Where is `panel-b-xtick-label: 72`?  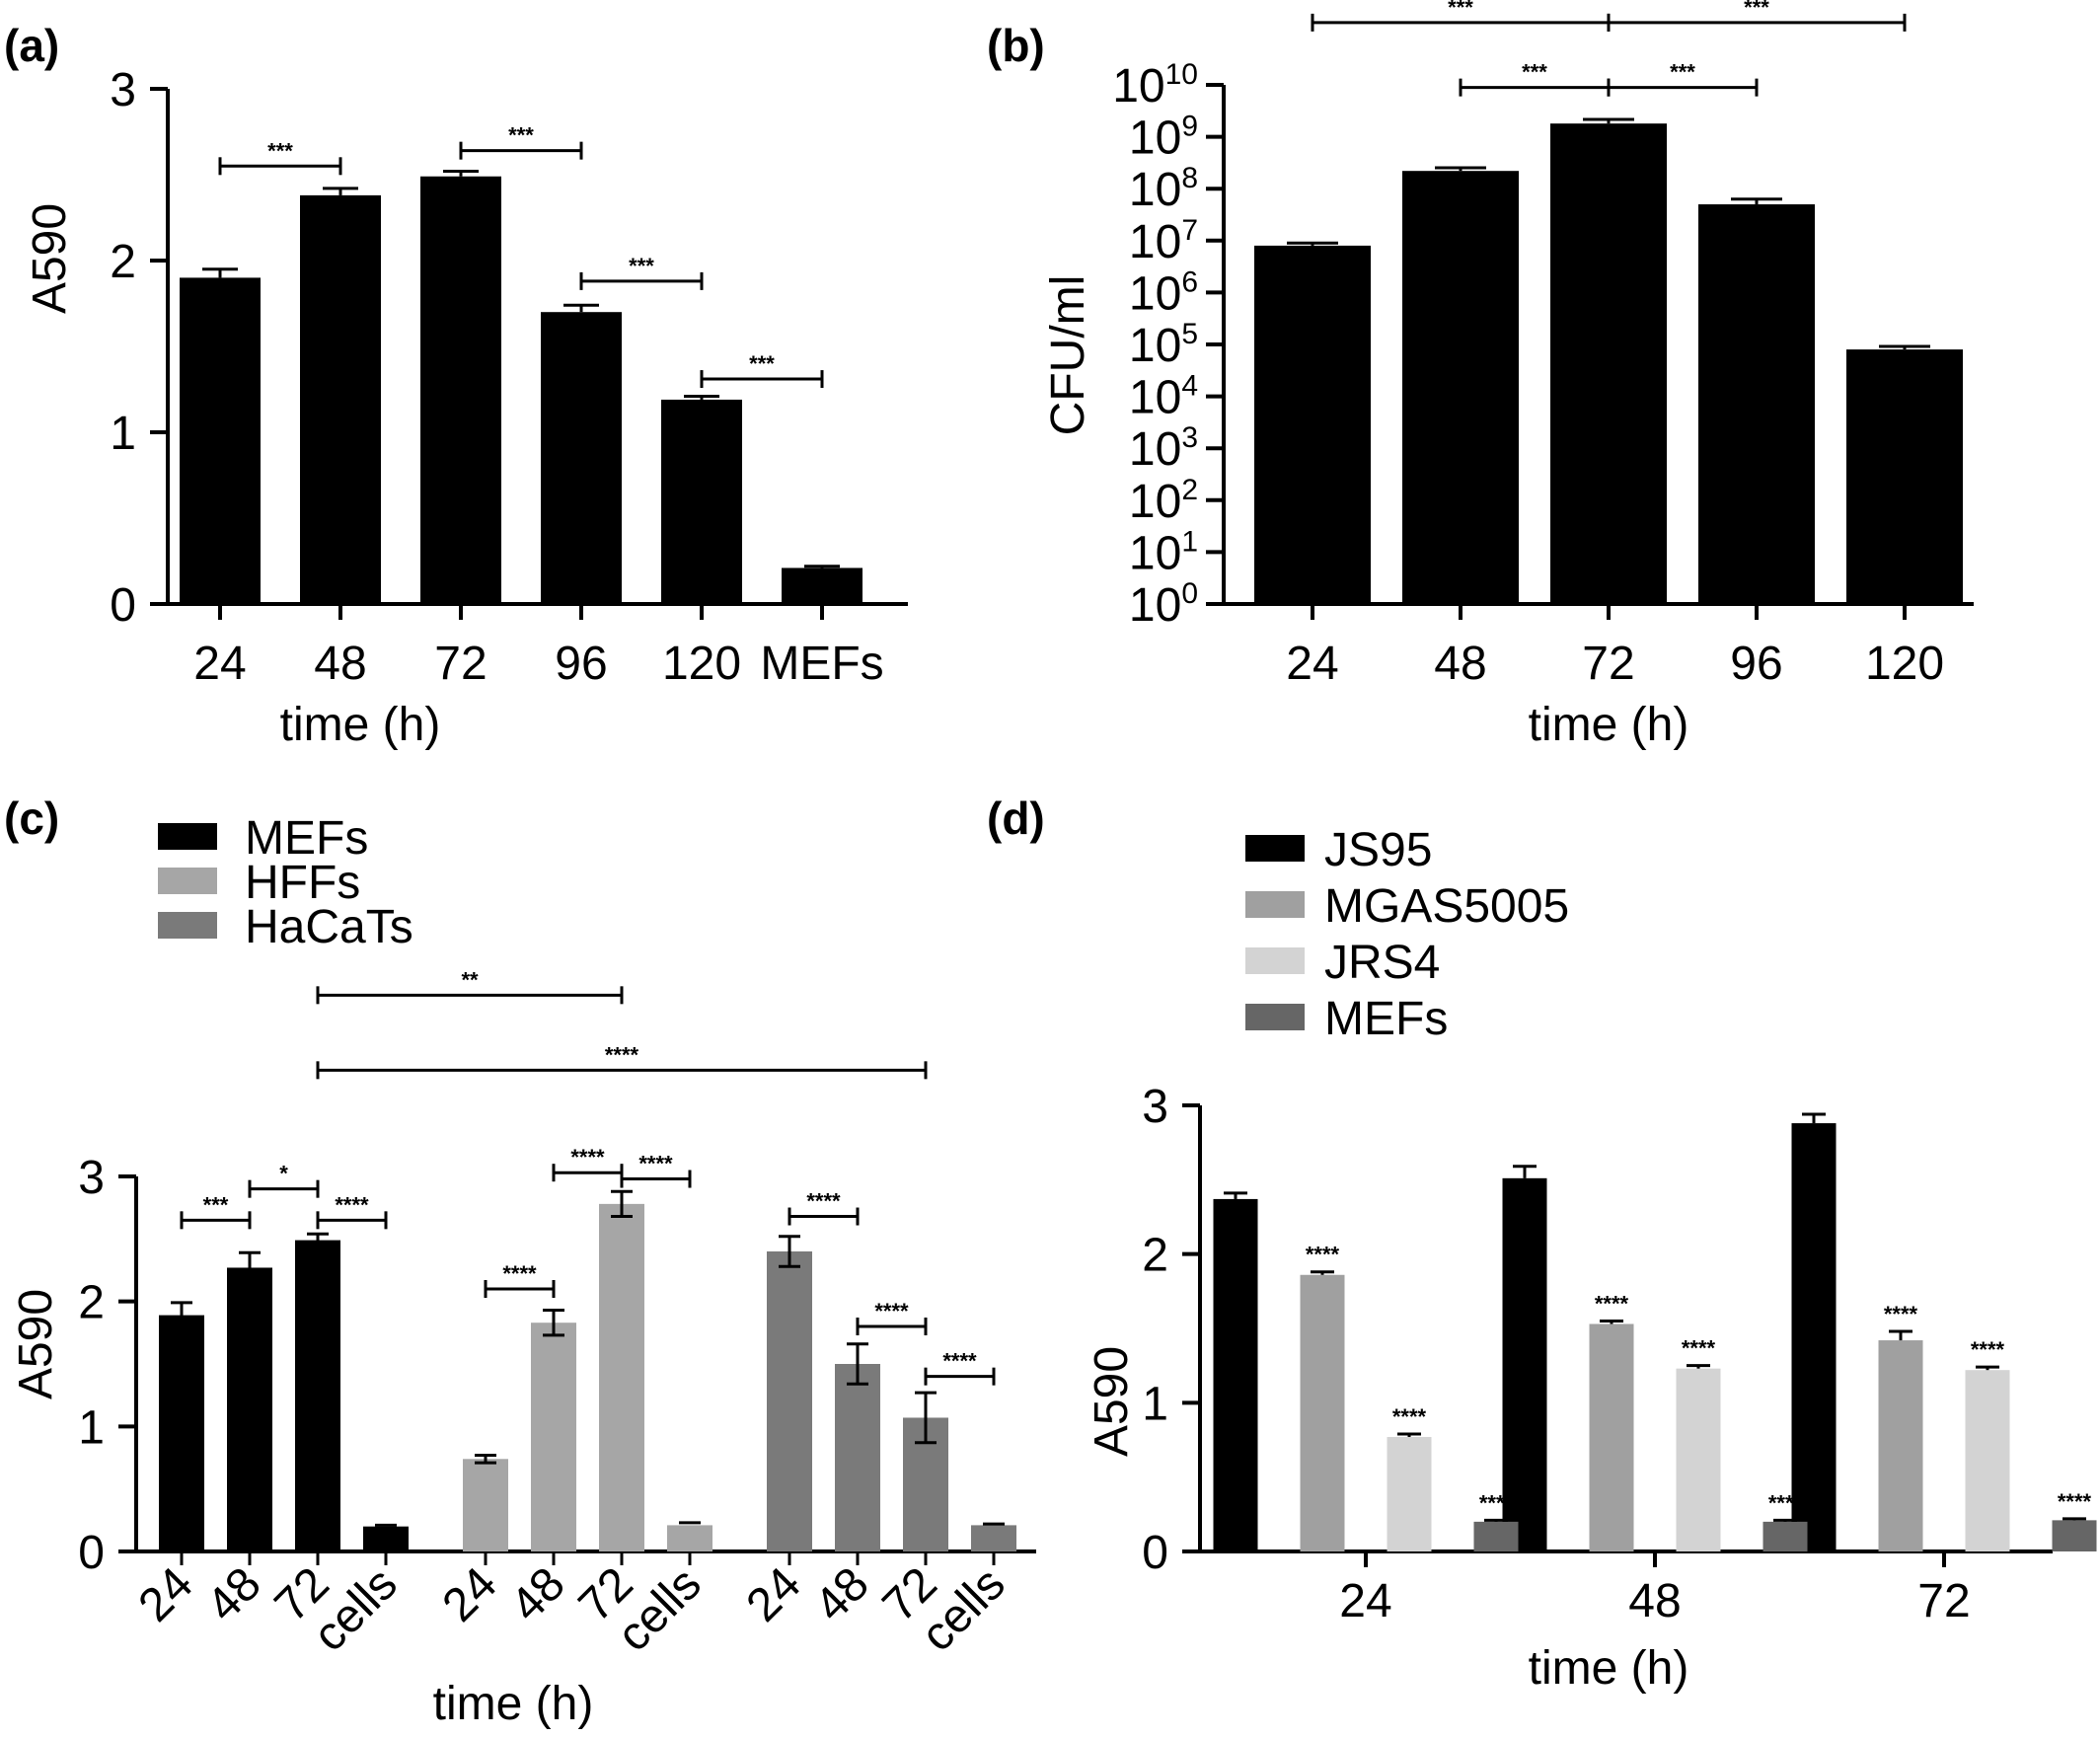
panel-b-xtick-label: 72 is located at coordinates (1608, 664).